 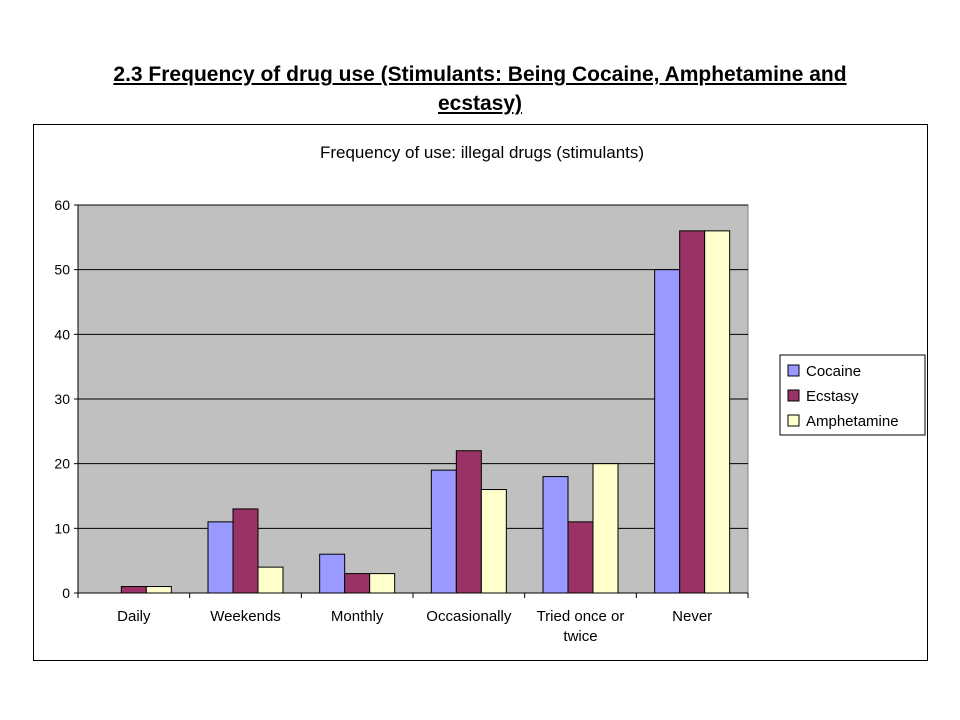 What do you see at coordinates (357, 616) in the screenshot?
I see `x-tick-label: Monthly` at bounding box center [357, 616].